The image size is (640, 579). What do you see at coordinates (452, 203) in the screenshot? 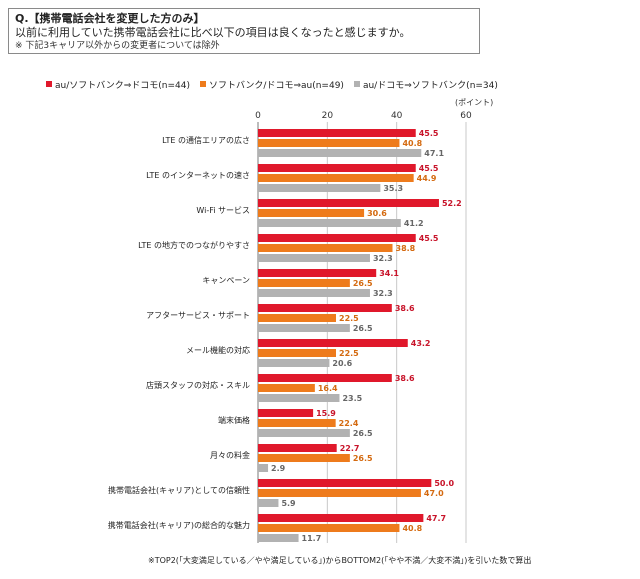
I see `data-label: 52.2` at bounding box center [452, 203].